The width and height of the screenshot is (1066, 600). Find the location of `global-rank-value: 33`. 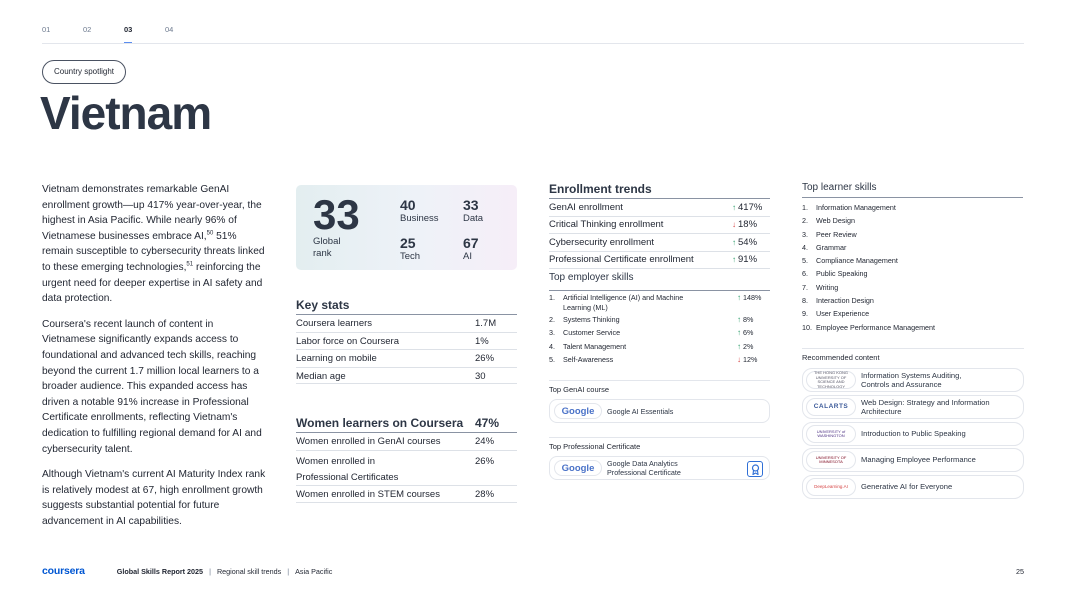

global-rank-value: 33 is located at coordinates (336, 214).